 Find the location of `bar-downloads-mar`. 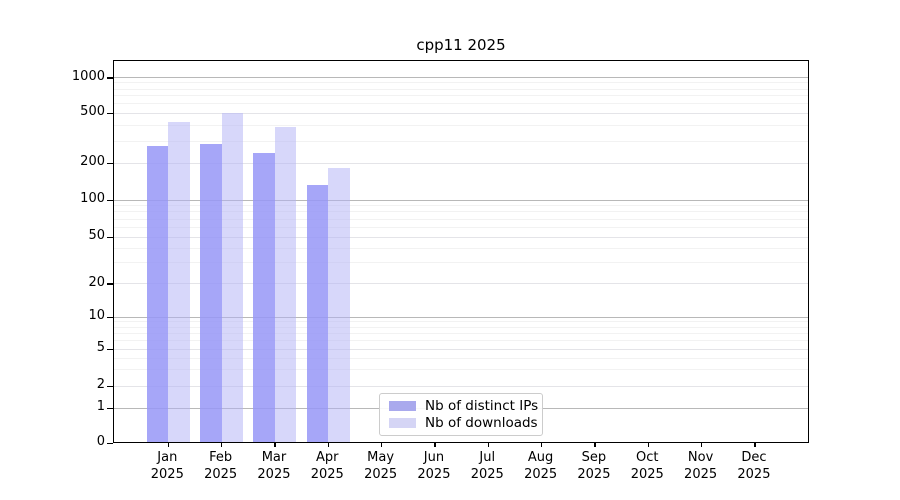

bar-downloads-mar is located at coordinates (285, 284).